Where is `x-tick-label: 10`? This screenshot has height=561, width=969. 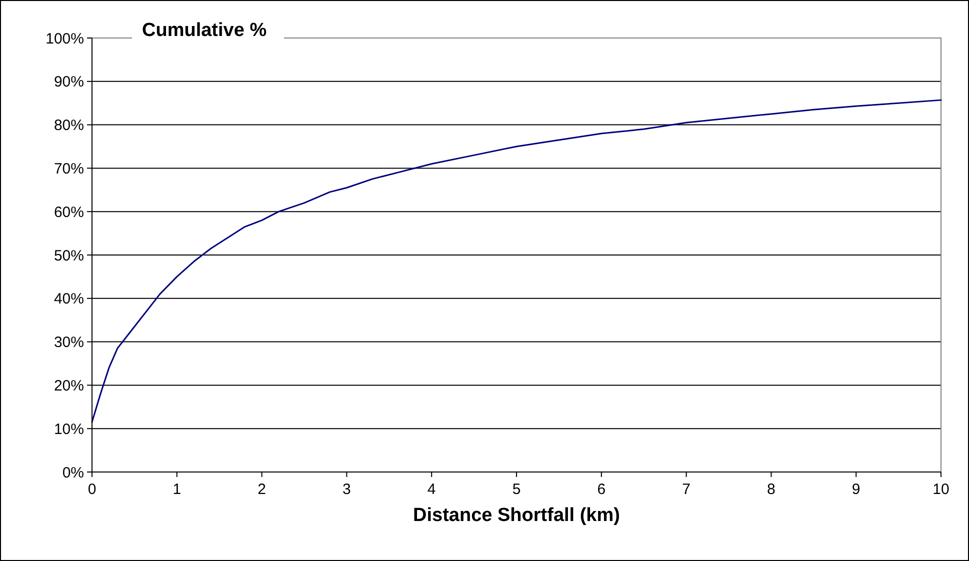 x-tick-label: 10 is located at coordinates (941, 489).